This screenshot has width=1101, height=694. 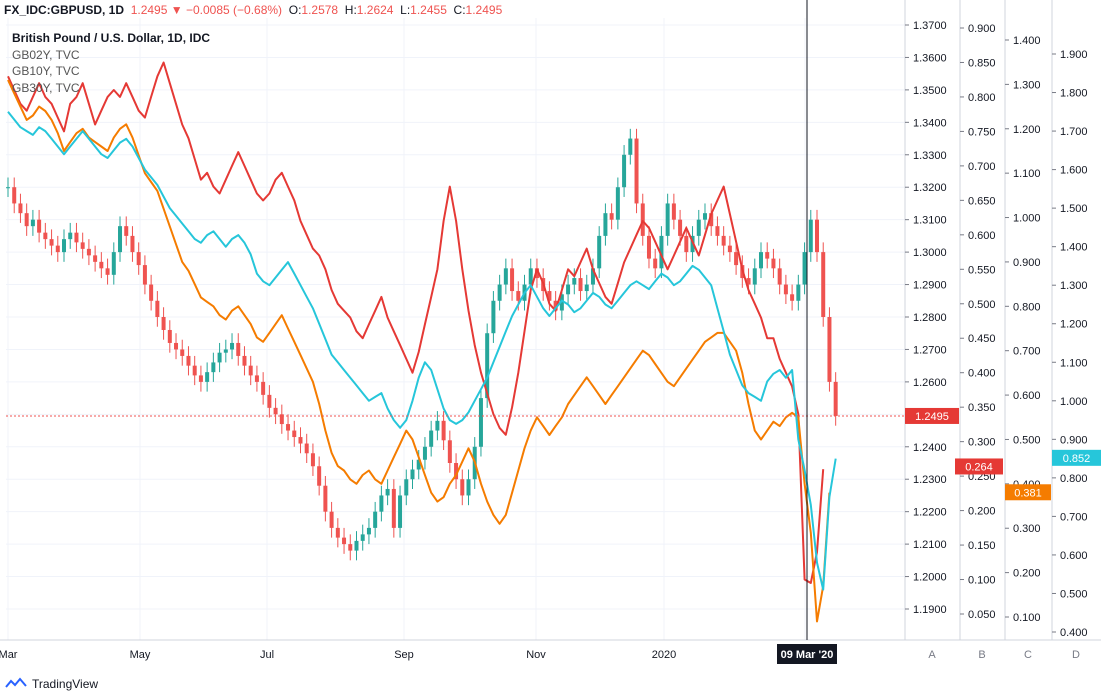 I want to click on axis-tick-label: 1.400, so click(x=1027, y=41).